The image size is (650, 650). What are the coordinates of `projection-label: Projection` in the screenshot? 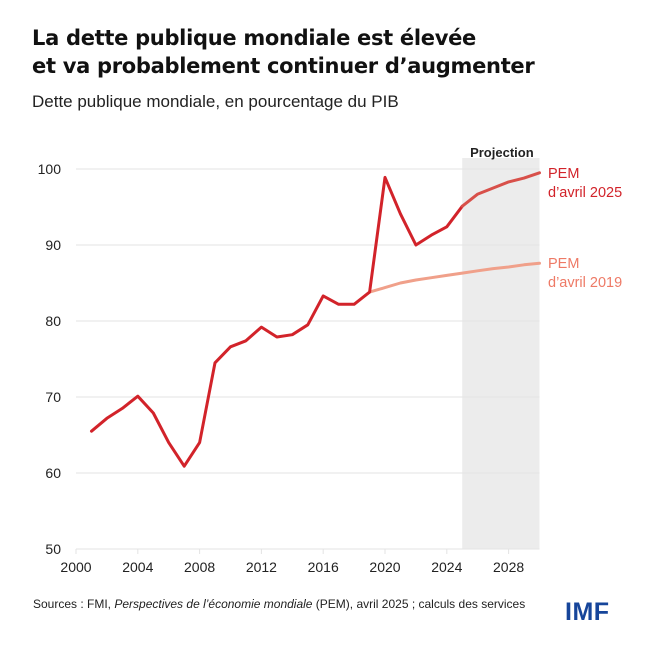 It's located at (502, 152).